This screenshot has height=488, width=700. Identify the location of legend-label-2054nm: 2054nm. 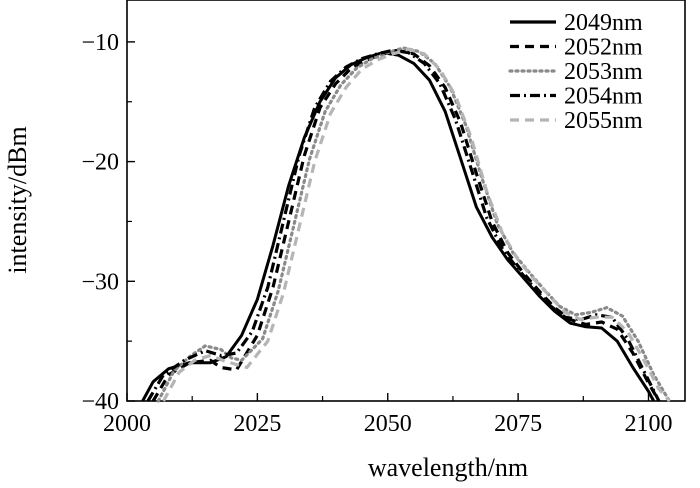
(603, 97).